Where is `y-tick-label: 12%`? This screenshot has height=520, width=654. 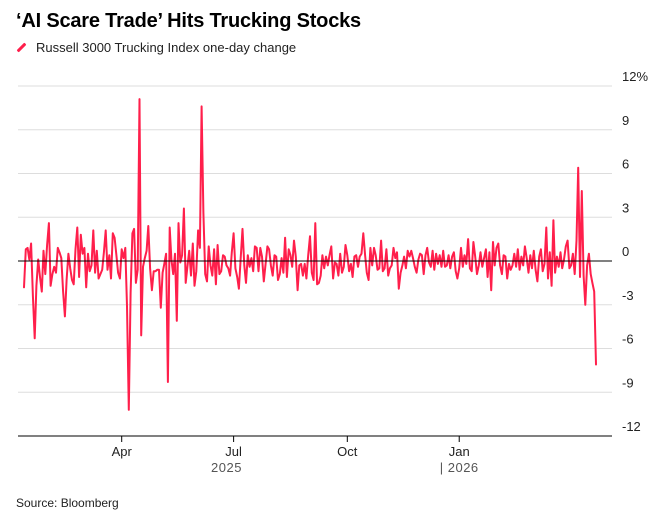
y-tick-label: 12% is located at coordinates (635, 76).